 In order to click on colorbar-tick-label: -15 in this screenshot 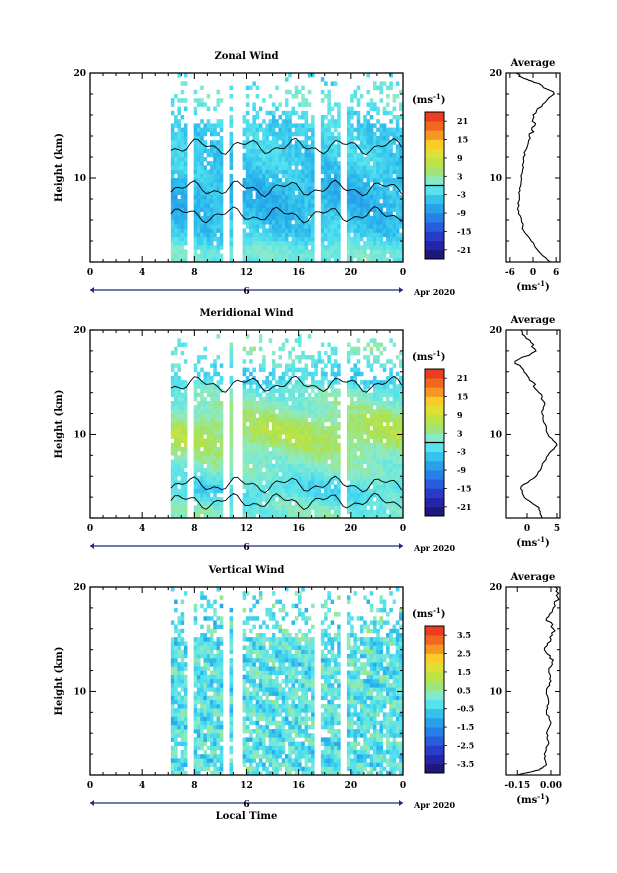, I will do `click(464, 231)`.